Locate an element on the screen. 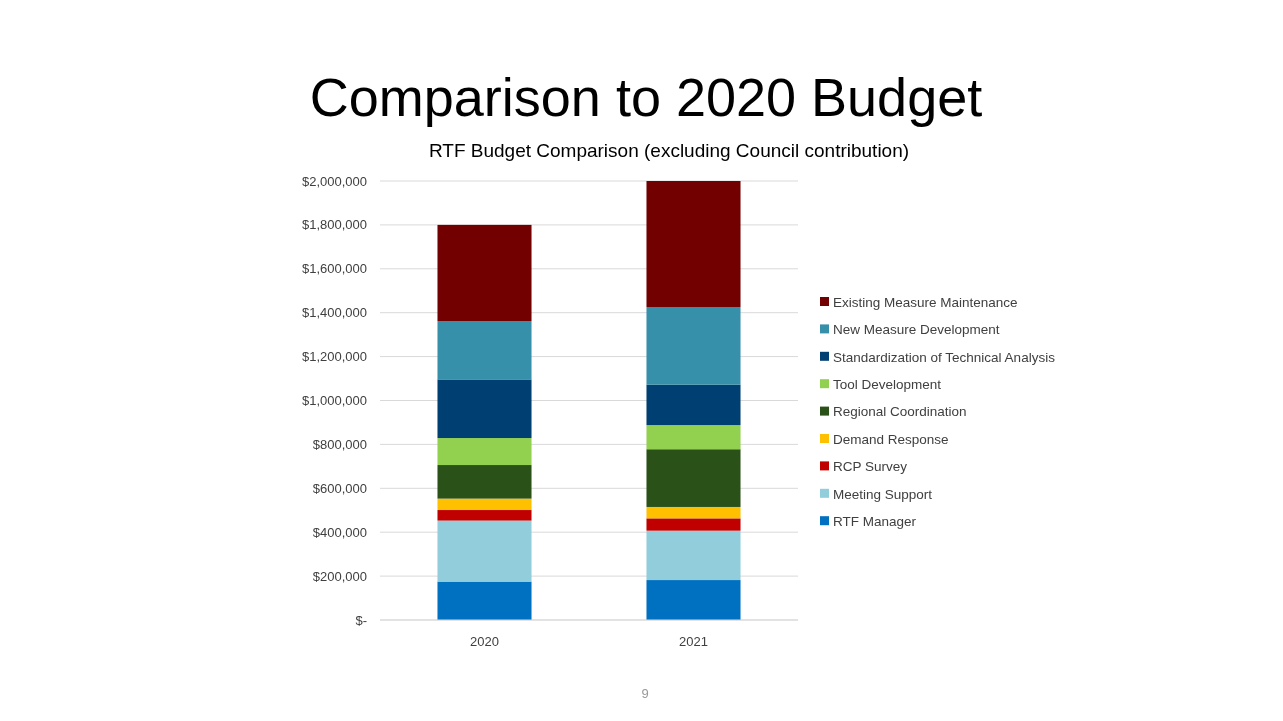 The height and width of the screenshot is (721, 1283). x-tick-label: 2020 is located at coordinates (484, 641).